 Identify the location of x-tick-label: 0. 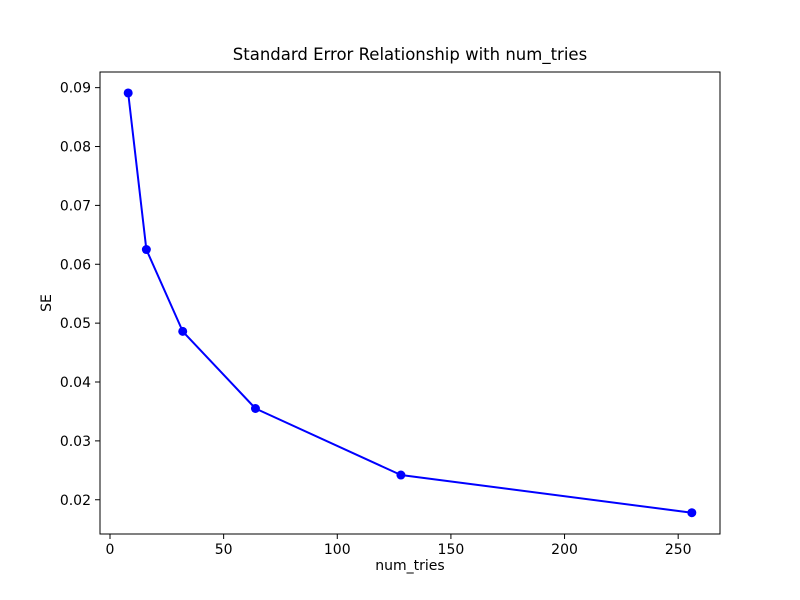
(110, 550).